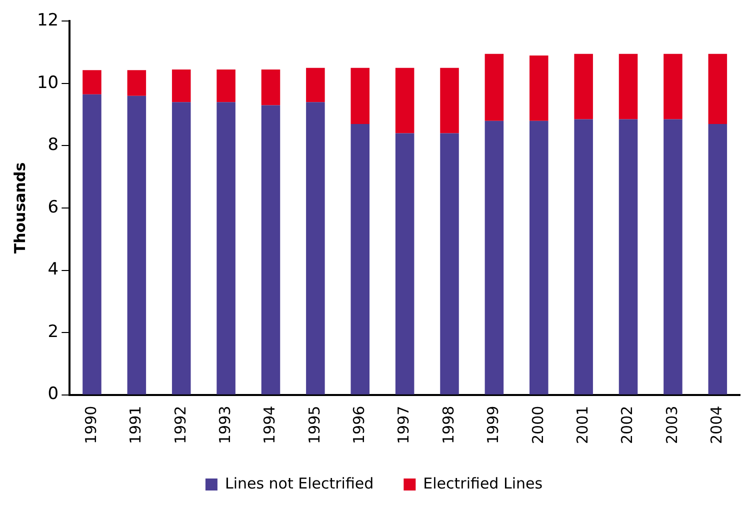 Image resolution: width=754 pixels, height=510 pixels. What do you see at coordinates (493, 425) in the screenshot?
I see `x-tick-label: 1999` at bounding box center [493, 425].